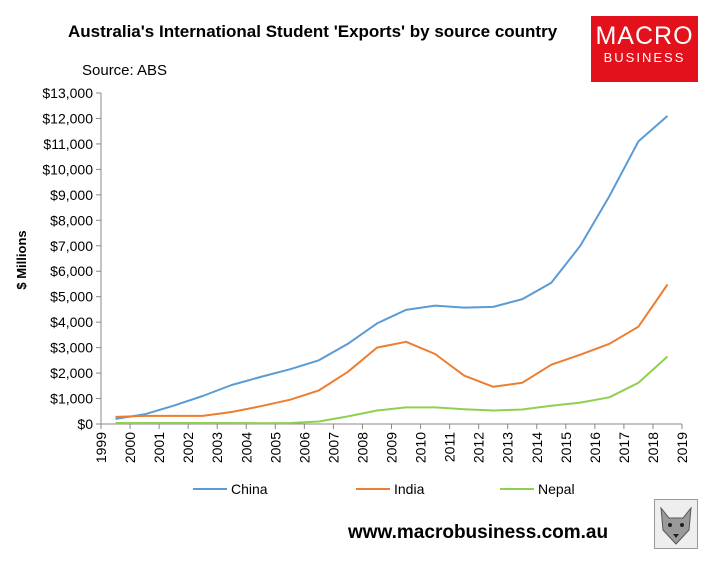 This screenshot has height=562, width=713. I want to click on x-tick-label: 2002, so click(188, 447).